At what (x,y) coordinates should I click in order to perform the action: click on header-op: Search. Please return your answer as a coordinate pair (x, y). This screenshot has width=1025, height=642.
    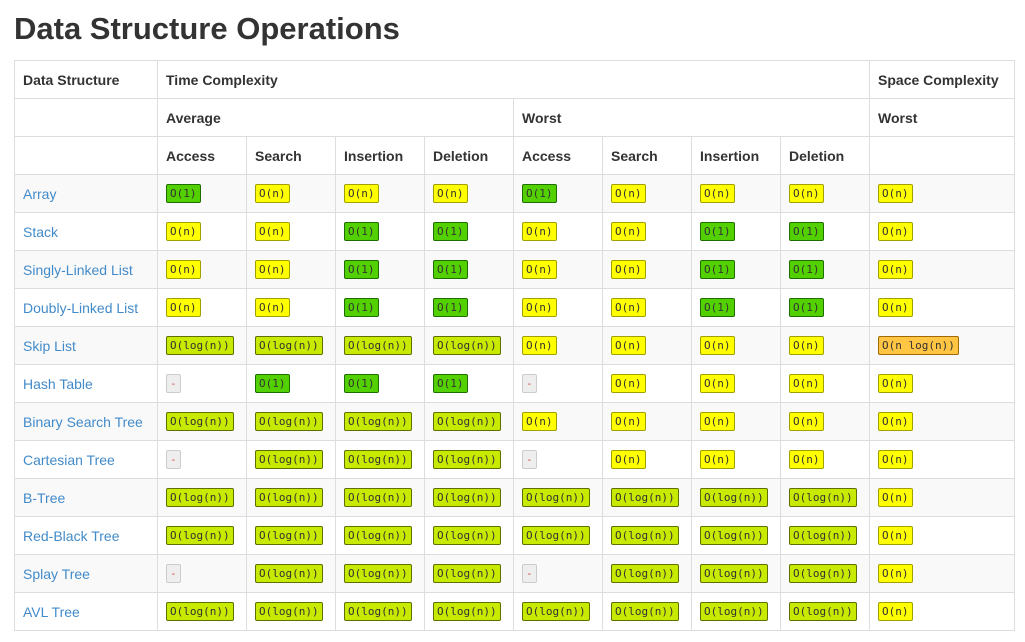
    Looking at the image, I should click on (291, 155).